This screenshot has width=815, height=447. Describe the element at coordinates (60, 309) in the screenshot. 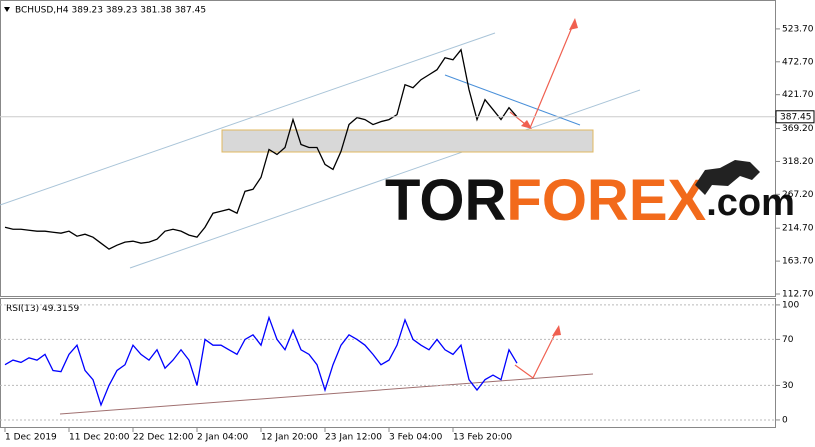

I see `rsi-value: 49.3159` at that location.